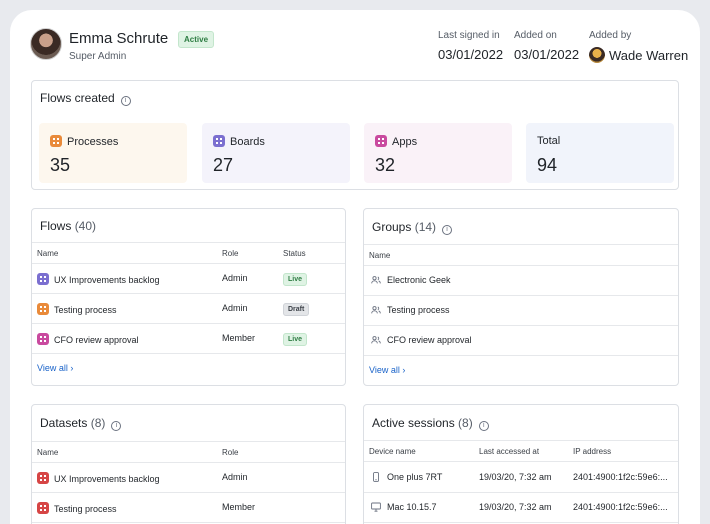 This screenshot has width=710, height=524. What do you see at coordinates (188, 339) in the screenshot?
I see `table-row: CFO review approval Member Live` at bounding box center [188, 339].